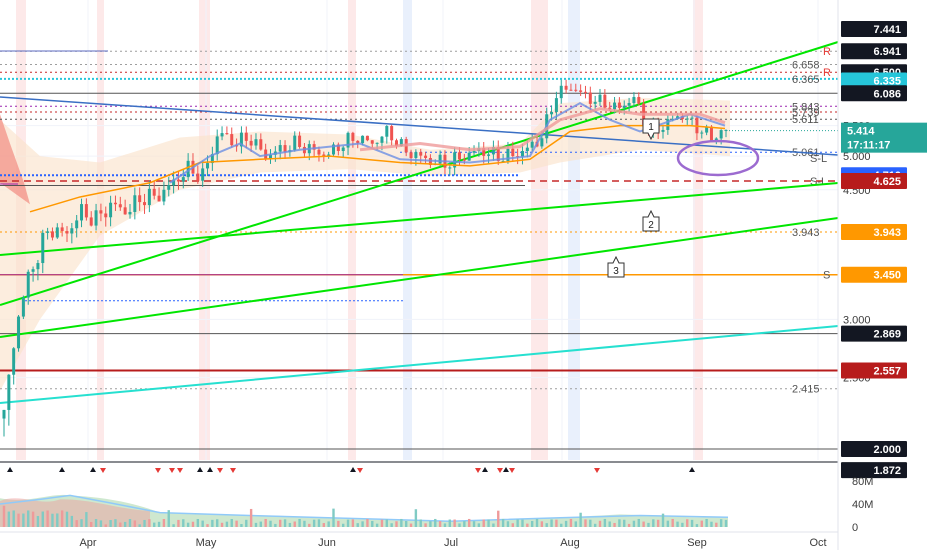 The width and height of the screenshot is (932, 550). I want to click on price-tag-2-000: 2.000, so click(874, 449).